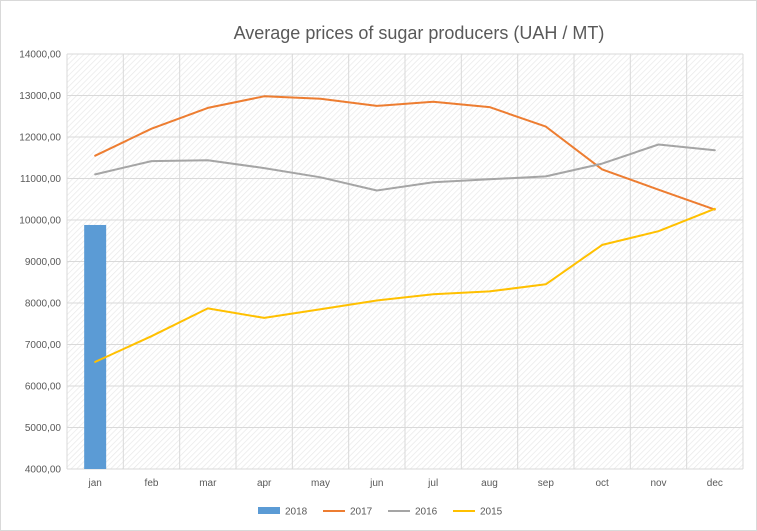  What do you see at coordinates (404, 483) in the screenshot?
I see `x-axis: jan feb mar apr may jun jul aug sep oct nov dec` at bounding box center [404, 483].